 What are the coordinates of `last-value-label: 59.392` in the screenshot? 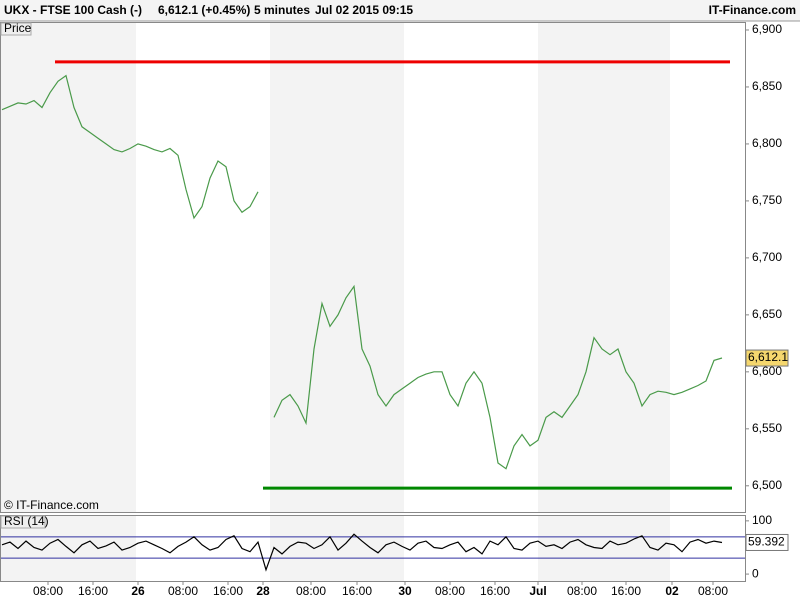 It's located at (766, 542).